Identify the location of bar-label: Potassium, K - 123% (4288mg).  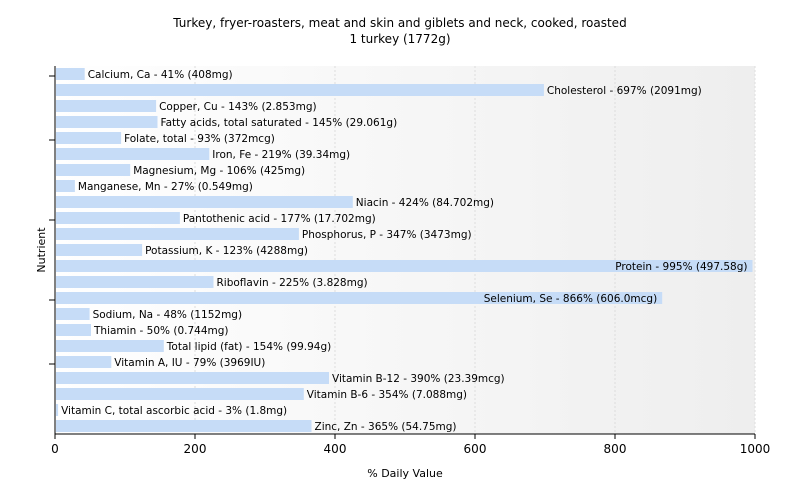
(226, 251).